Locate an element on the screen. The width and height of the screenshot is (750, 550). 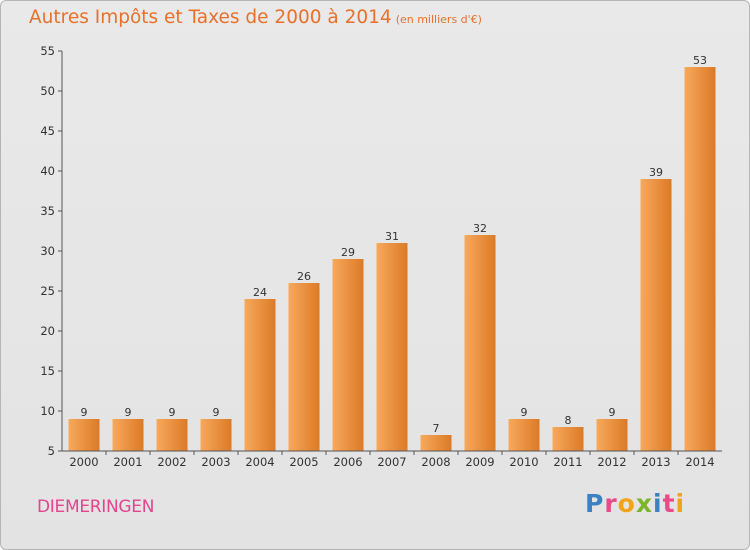
bar-2010 is located at coordinates (524, 435).